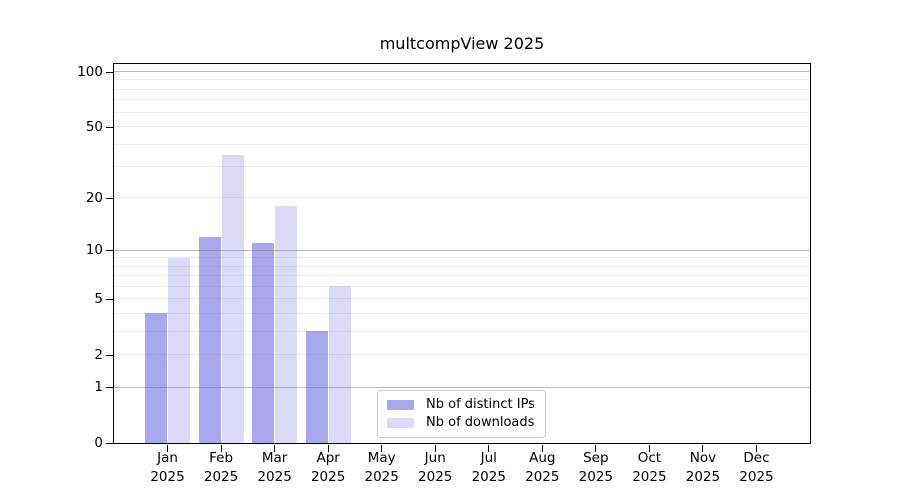  Describe the element at coordinates (756, 448) in the screenshot. I see `x-tick-dec` at that location.